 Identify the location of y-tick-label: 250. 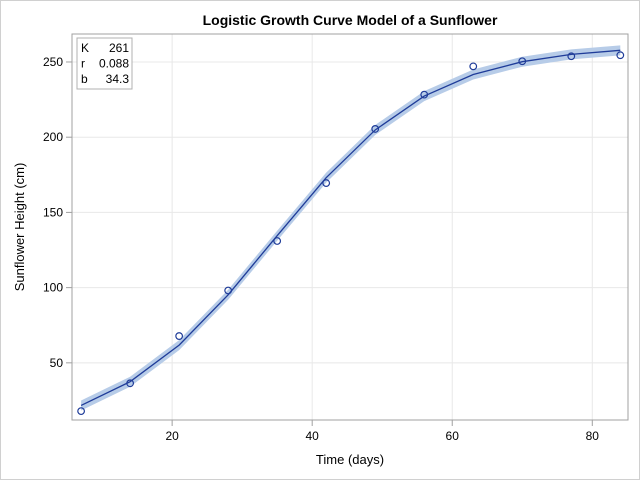
(53, 62).